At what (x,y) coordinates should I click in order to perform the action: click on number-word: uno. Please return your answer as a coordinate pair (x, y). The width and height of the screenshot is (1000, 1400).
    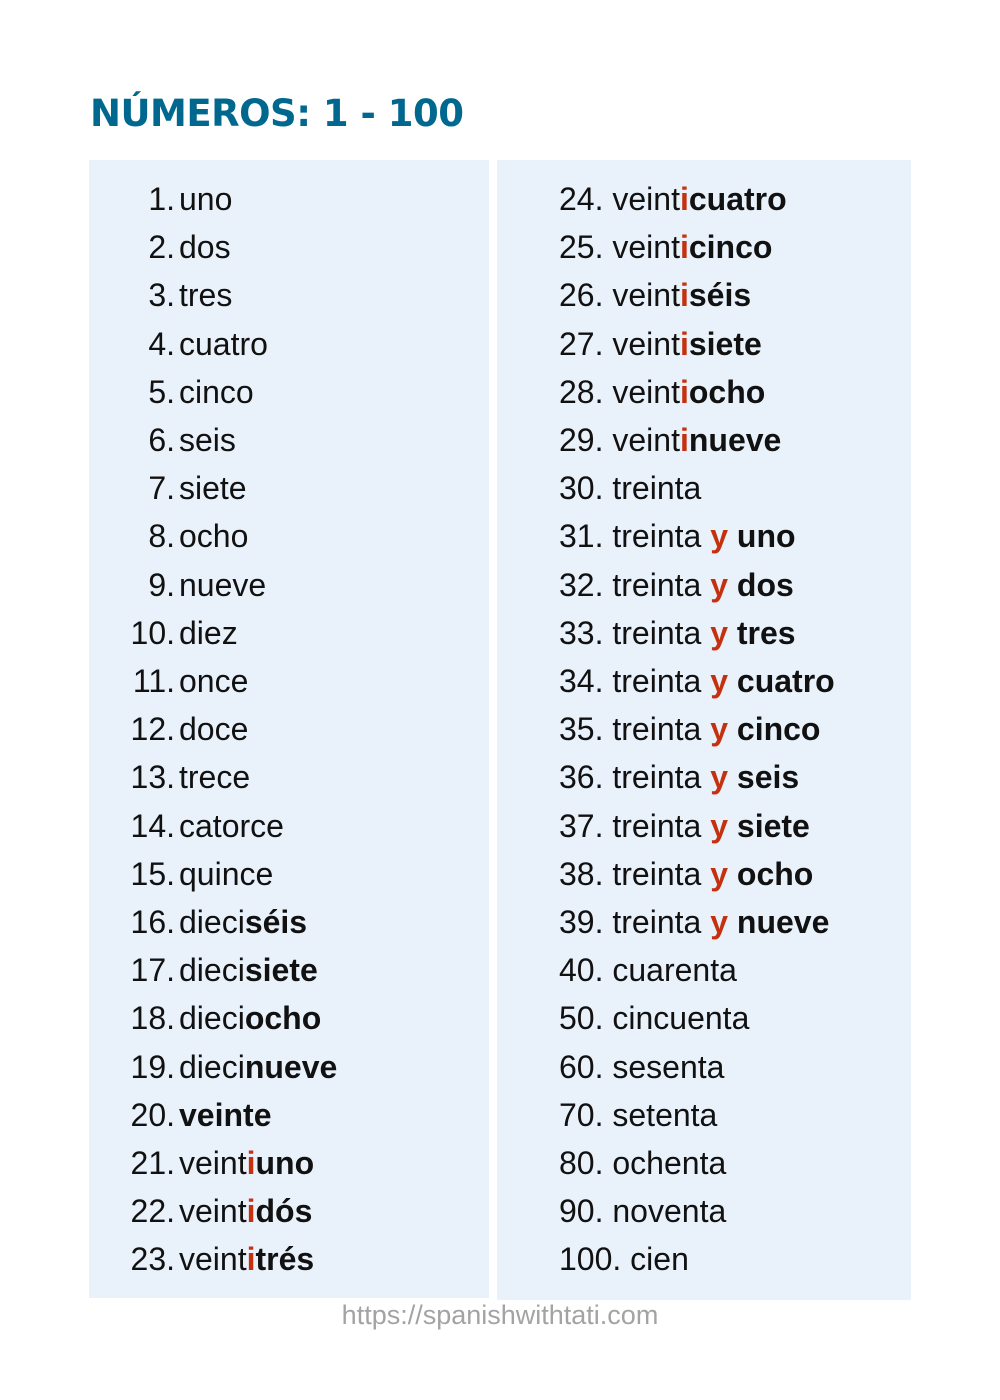
    Looking at the image, I should click on (205, 199).